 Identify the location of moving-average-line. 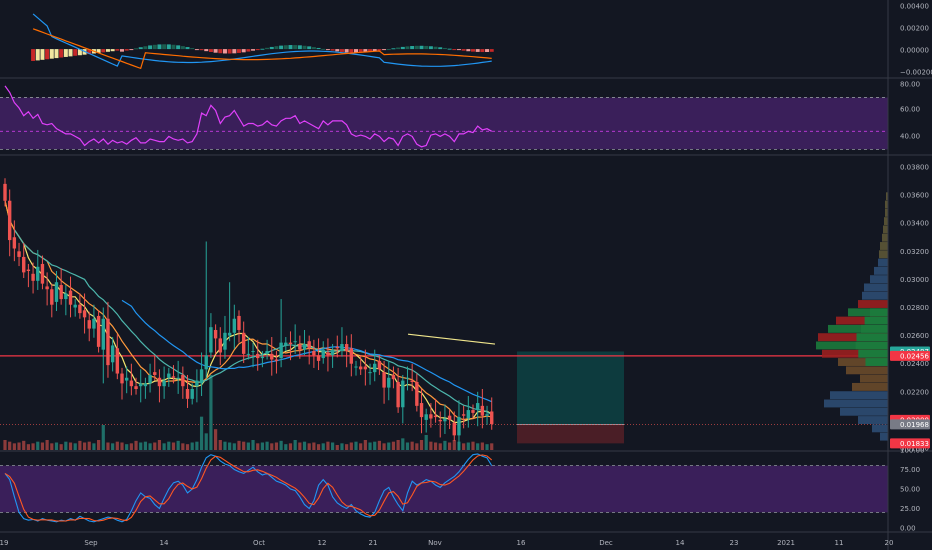
(306, 351).